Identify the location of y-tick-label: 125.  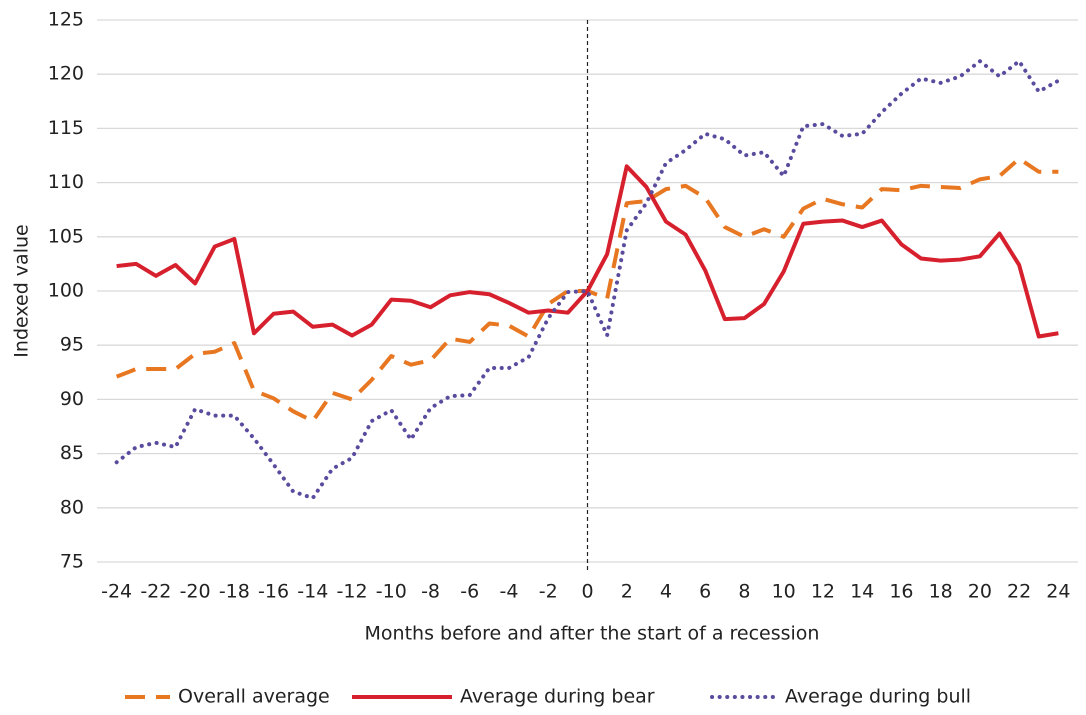
(66, 20).